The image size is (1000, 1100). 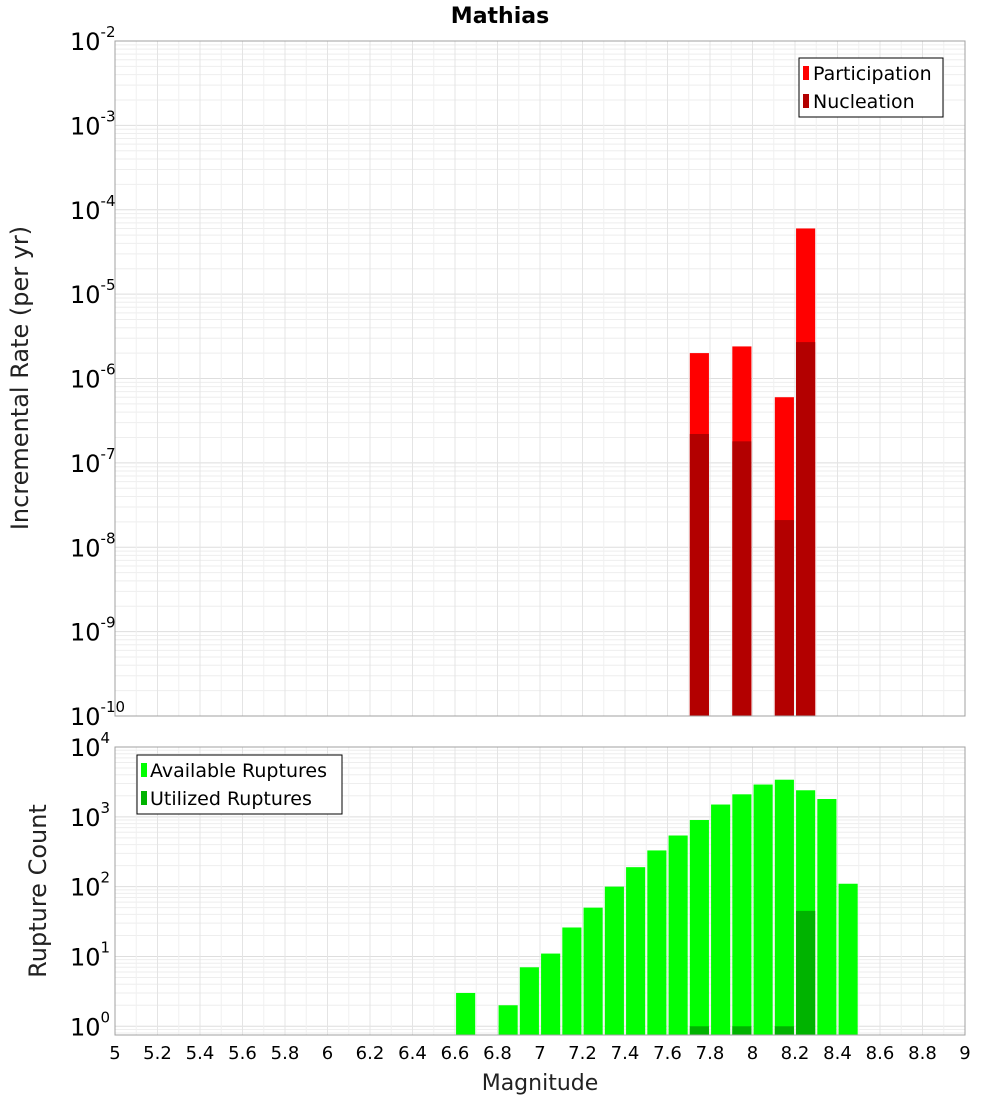 I want to click on rate-legend: Participation Nucleation, so click(x=871, y=87).